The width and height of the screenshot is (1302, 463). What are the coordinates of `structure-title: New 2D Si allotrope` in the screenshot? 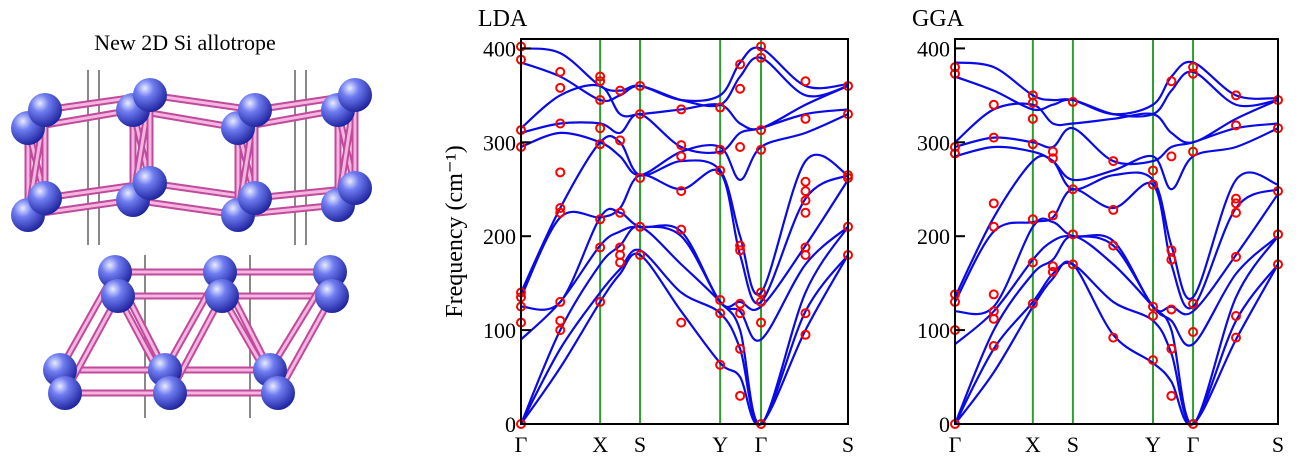 It's located at (184, 42).